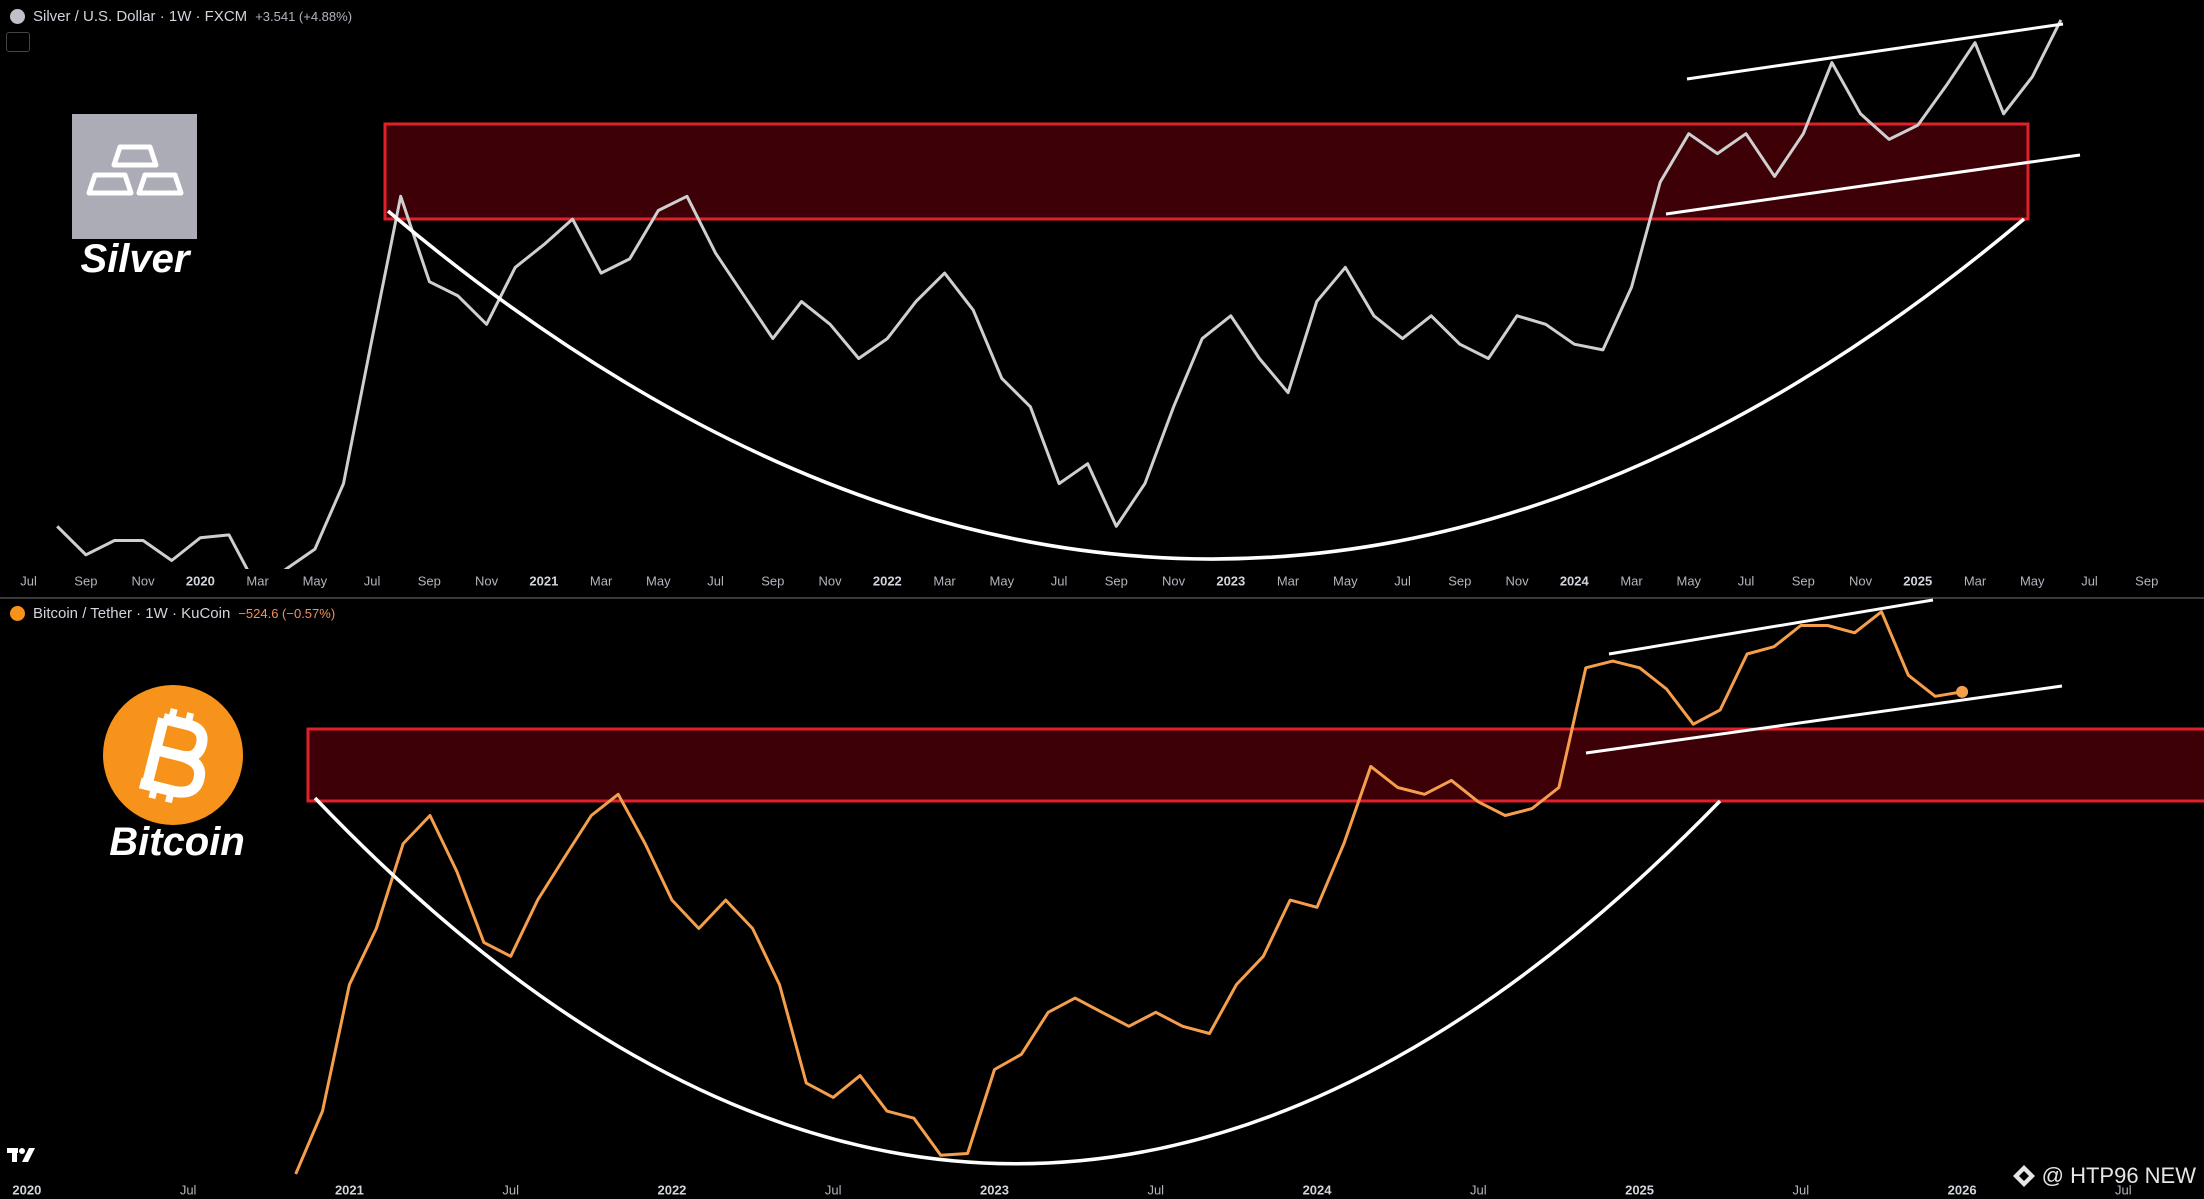 The image size is (2204, 1199). I want to click on last-price-dot, so click(1962, 691).